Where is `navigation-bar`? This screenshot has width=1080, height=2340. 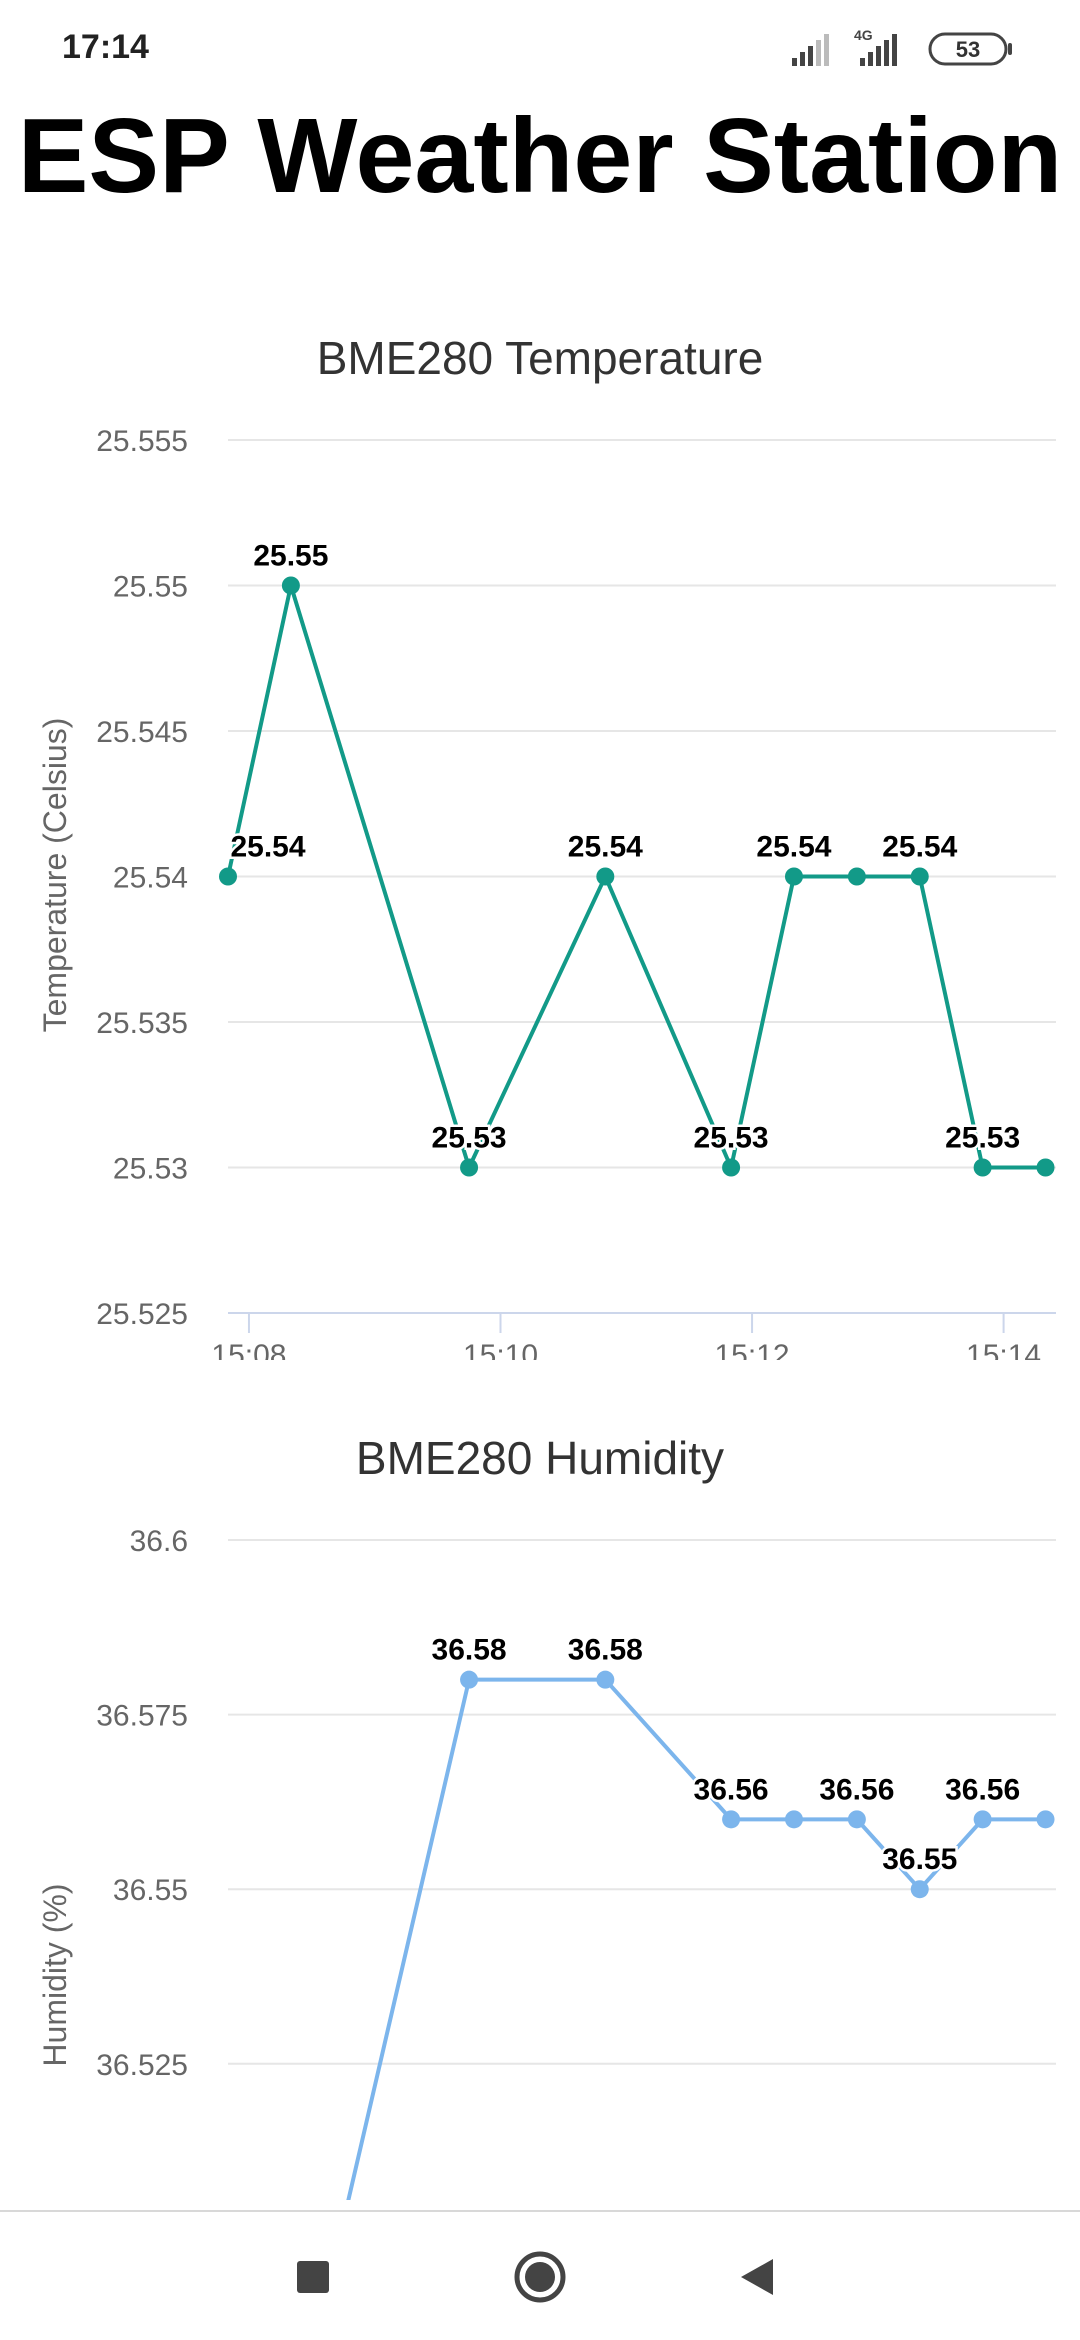 navigation-bar is located at coordinates (540, 2275).